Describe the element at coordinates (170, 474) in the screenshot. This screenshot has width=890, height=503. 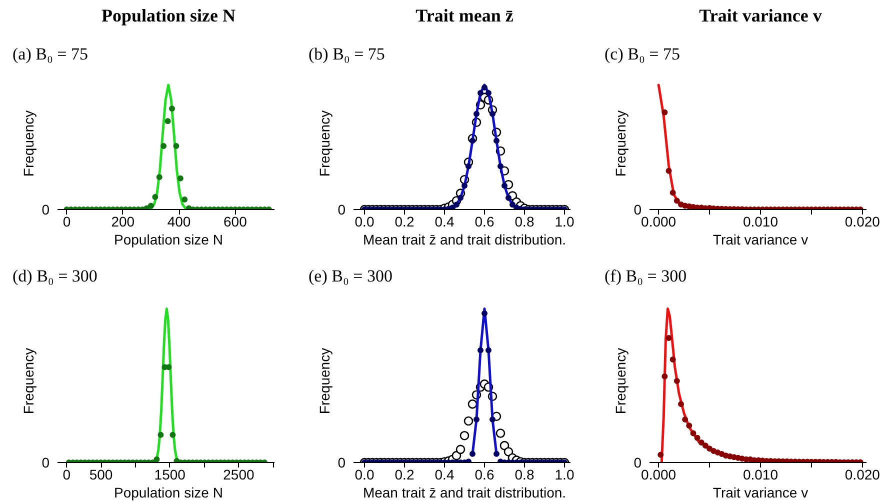
I see `x-tick-label: 1500` at that location.